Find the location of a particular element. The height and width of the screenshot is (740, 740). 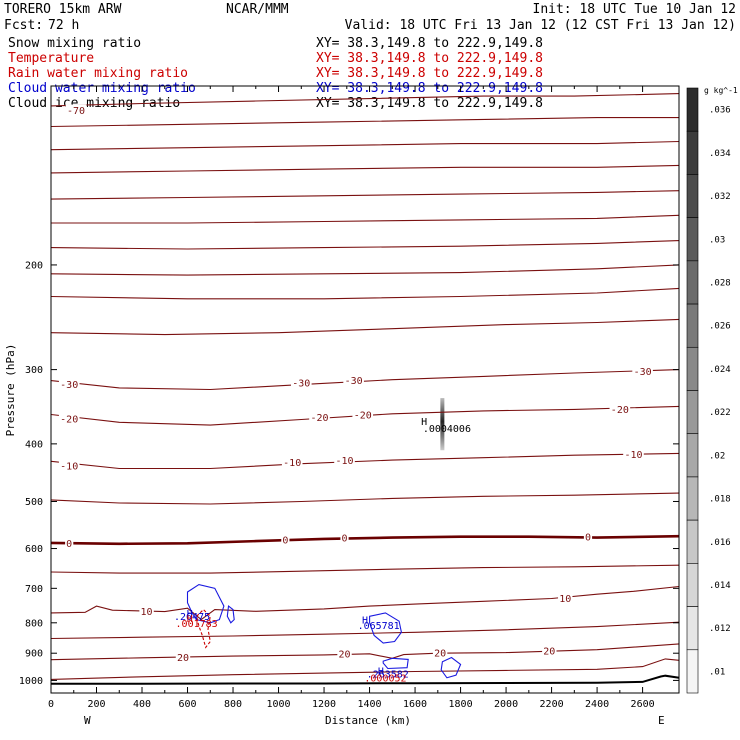

y-tick-label: 200 is located at coordinates (34, 265).